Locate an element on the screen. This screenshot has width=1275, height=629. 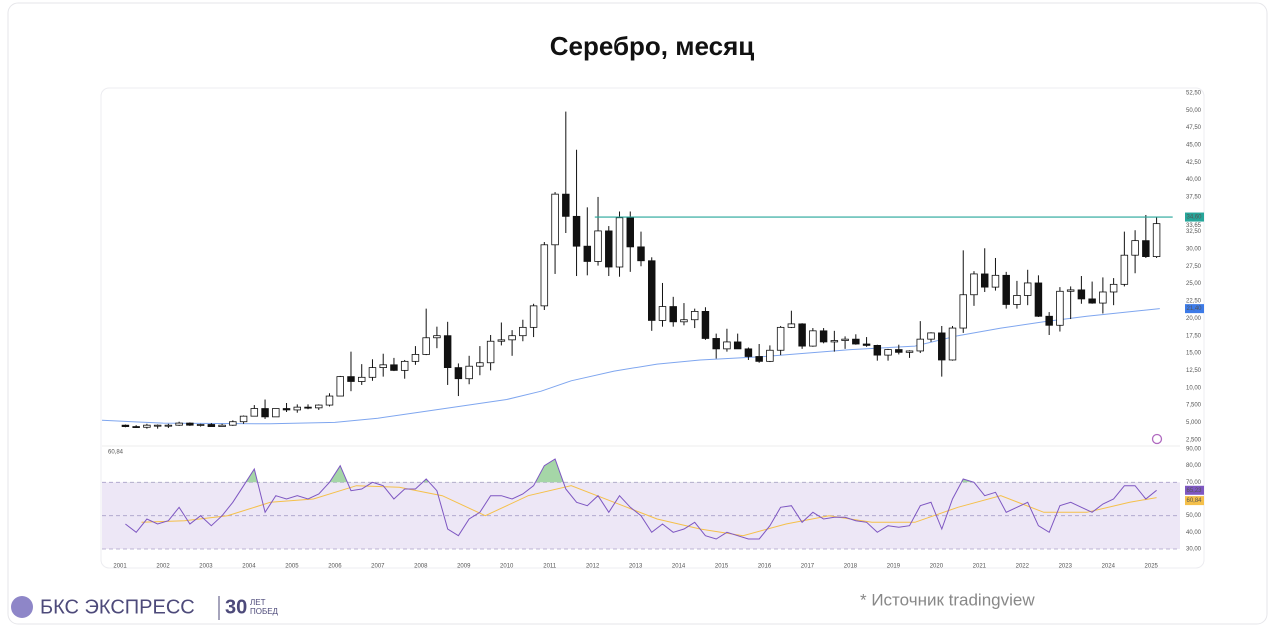
y-tick-label: 40,00 is located at coordinates (1194, 180).